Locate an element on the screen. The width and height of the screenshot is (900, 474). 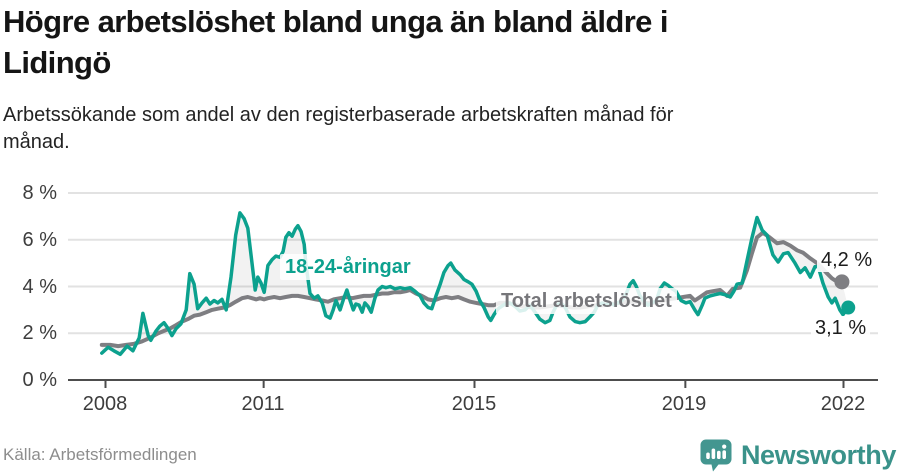
end-value-total: 4,2 % is located at coordinates (847, 260).